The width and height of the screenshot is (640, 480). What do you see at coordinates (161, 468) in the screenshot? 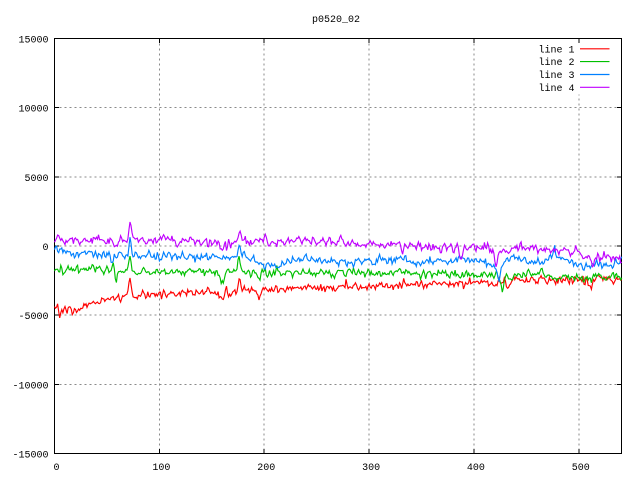
I see `svg-text: 100` at bounding box center [161, 468].